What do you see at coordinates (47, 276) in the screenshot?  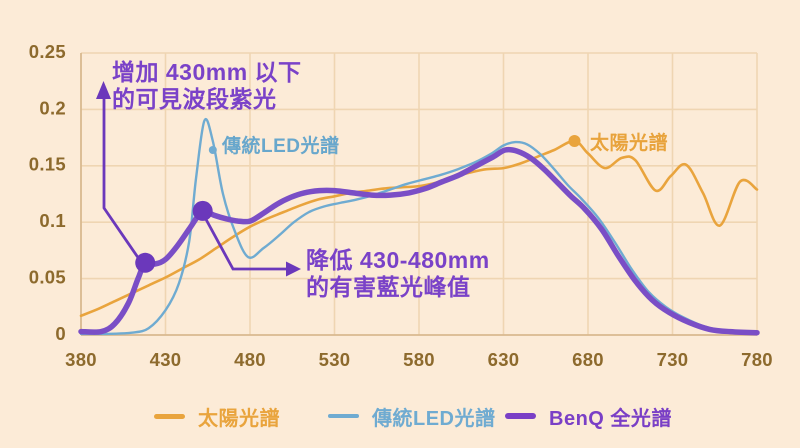 I see `y-tick-label: 0.05` at bounding box center [47, 276].